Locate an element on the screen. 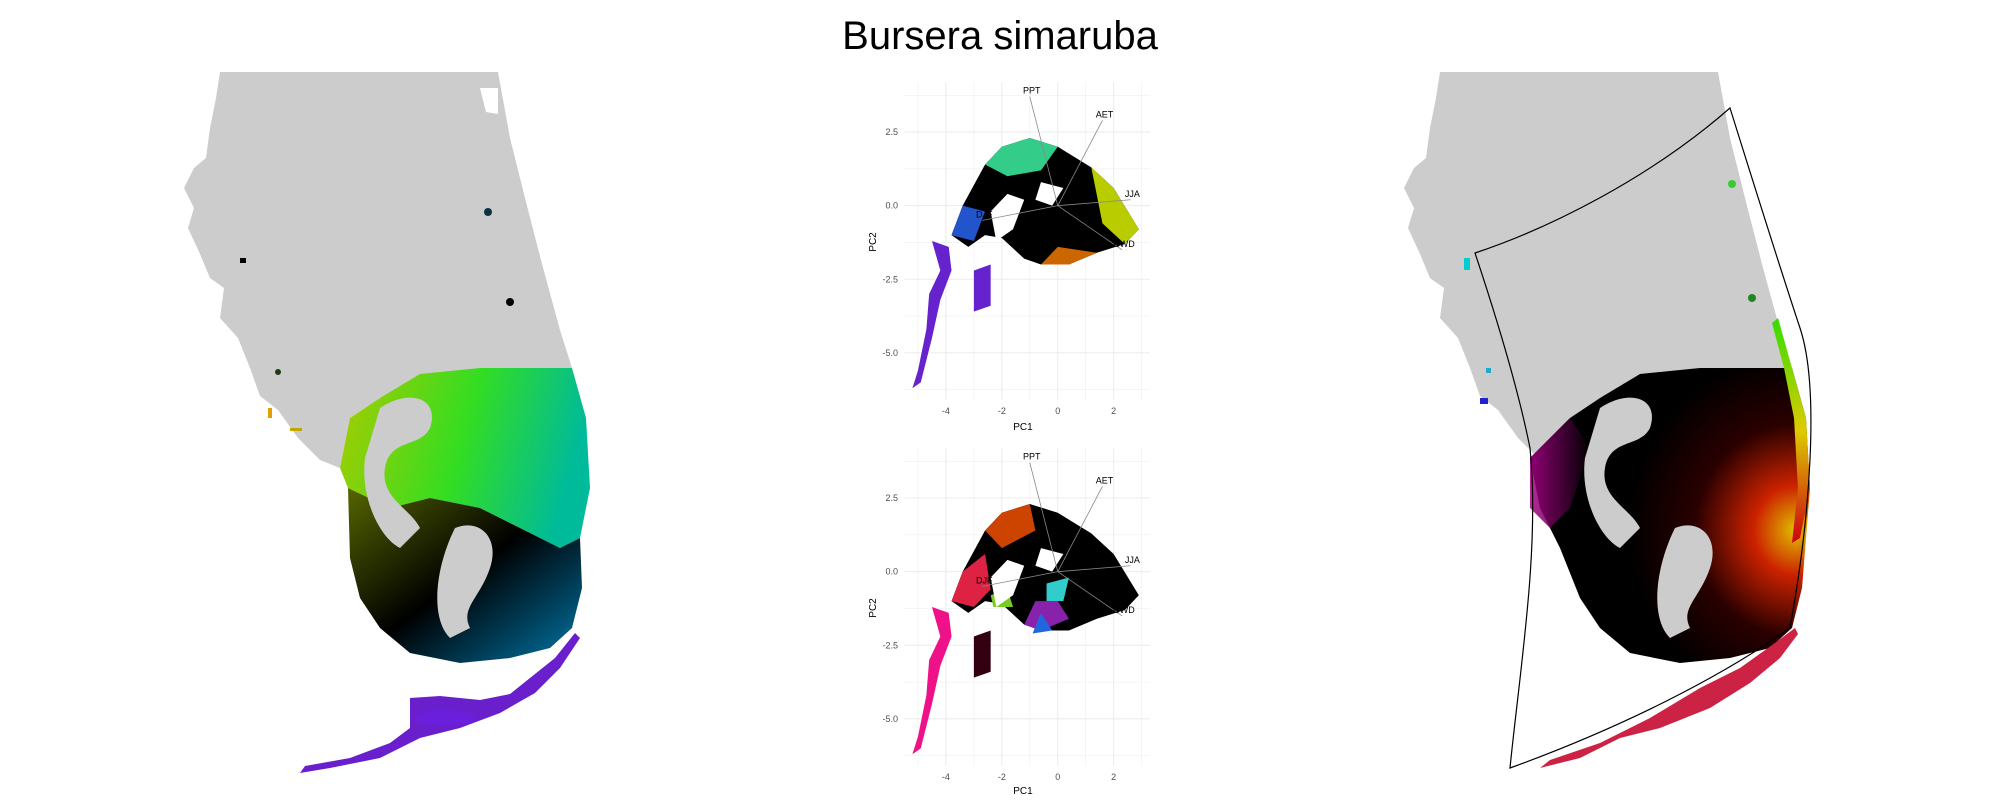 The image size is (2000, 800). region-outline is located at coordinates (1643, 437).